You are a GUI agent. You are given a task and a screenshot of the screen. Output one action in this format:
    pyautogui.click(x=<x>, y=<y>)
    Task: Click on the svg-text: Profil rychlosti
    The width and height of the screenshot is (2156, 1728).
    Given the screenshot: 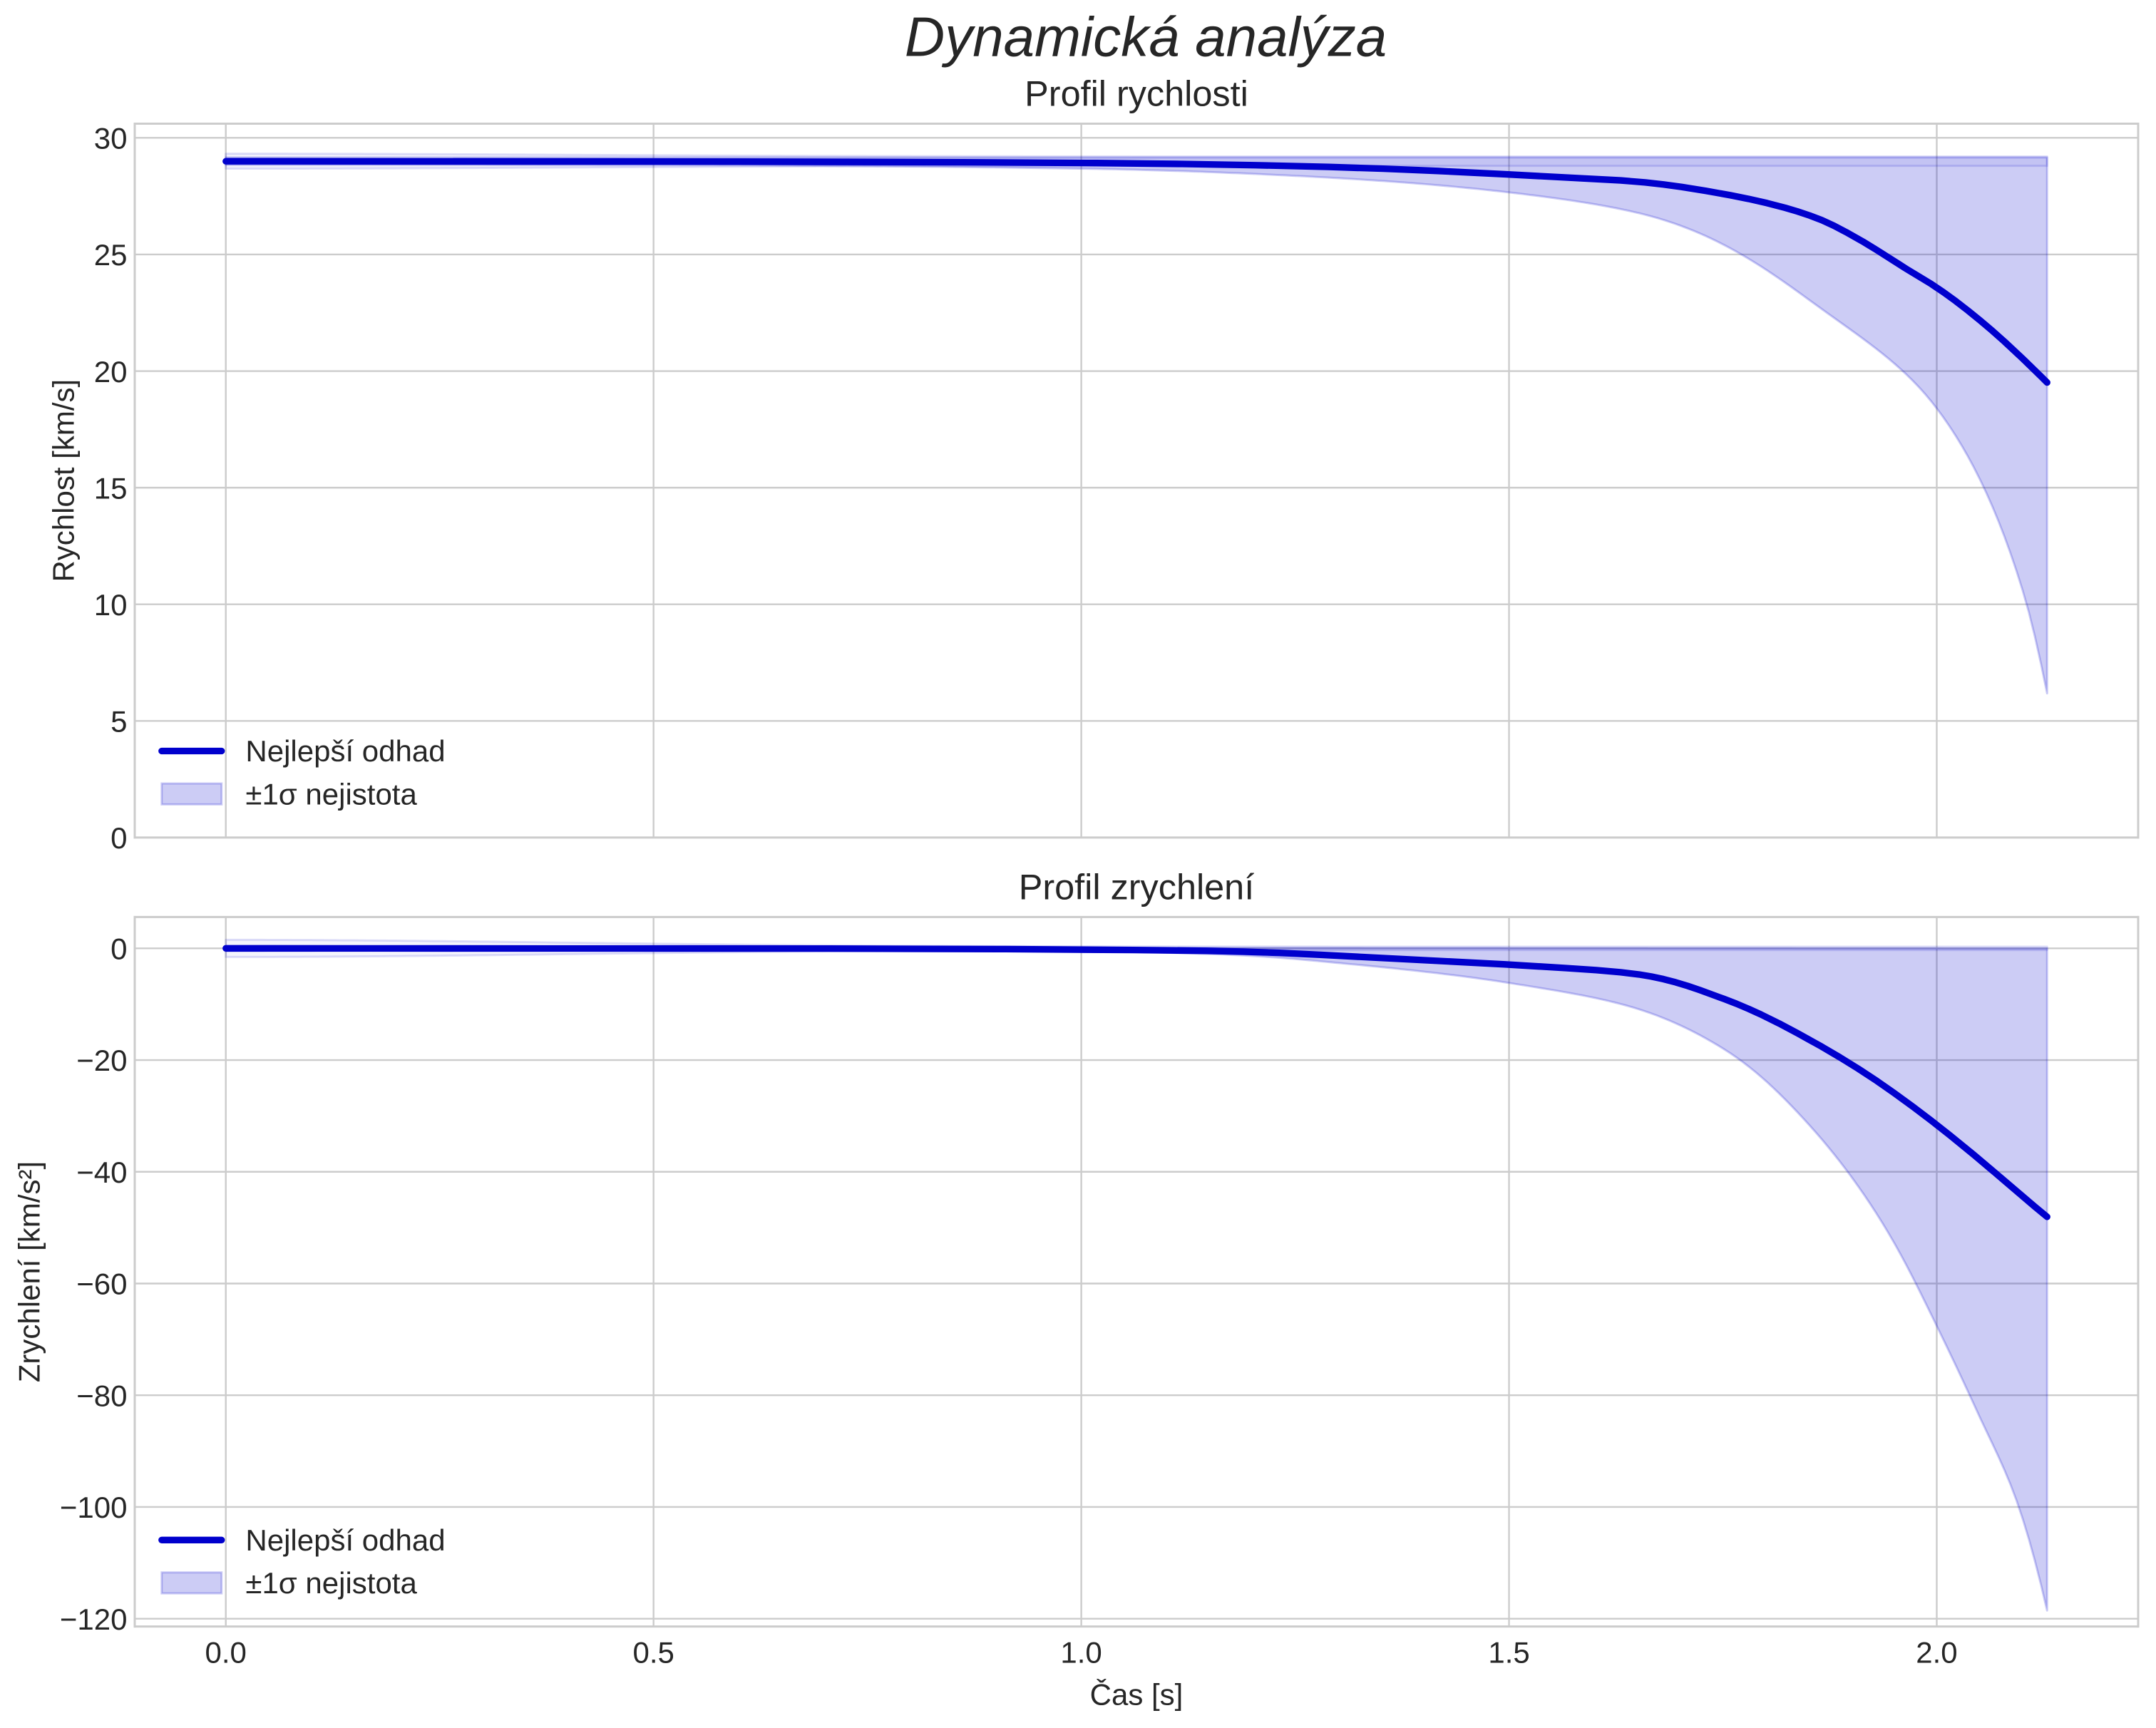 What is the action you would take?
    pyautogui.click(x=1136, y=93)
    